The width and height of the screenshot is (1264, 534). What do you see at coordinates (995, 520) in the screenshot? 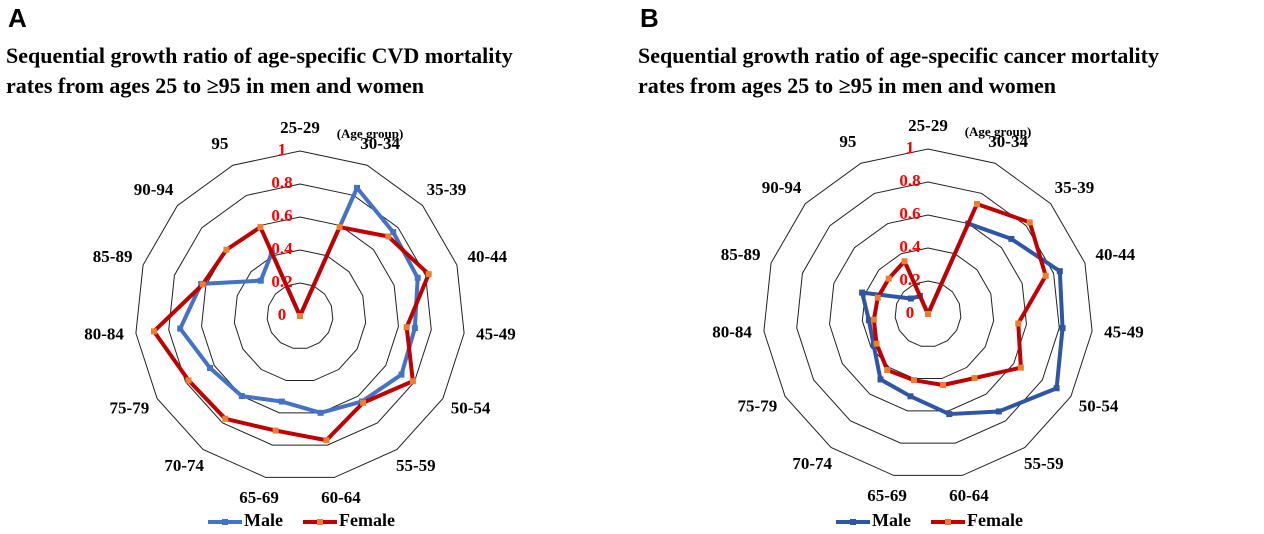
I see `legend-label: Female` at bounding box center [995, 520].